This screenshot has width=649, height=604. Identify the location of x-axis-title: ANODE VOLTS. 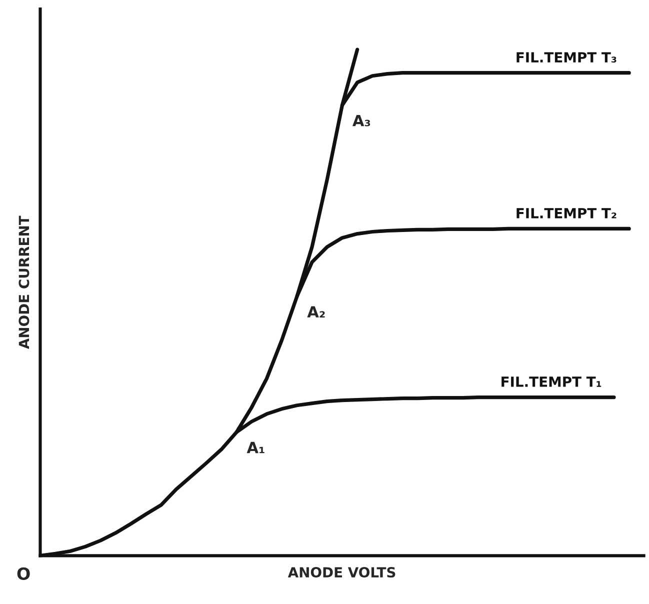
(342, 572).